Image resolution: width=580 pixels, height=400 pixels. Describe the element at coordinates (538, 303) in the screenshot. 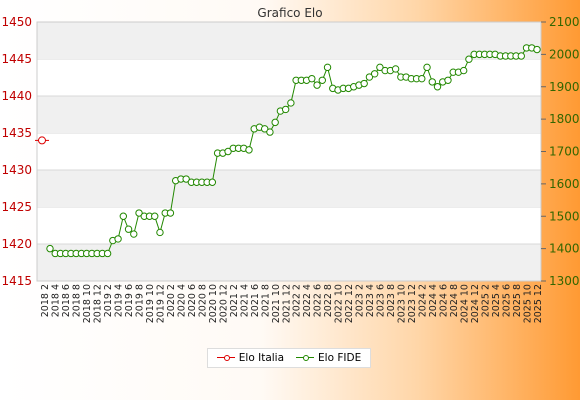

I see `x-tick-label: 2025 12` at that location.